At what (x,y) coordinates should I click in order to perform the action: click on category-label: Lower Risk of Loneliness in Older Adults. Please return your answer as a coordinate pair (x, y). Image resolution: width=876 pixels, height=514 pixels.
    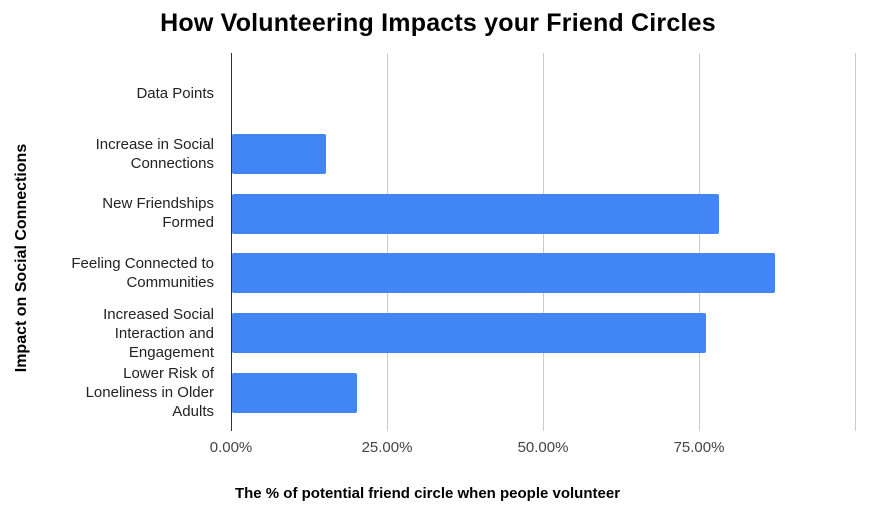
    Looking at the image, I should click on (149, 393).